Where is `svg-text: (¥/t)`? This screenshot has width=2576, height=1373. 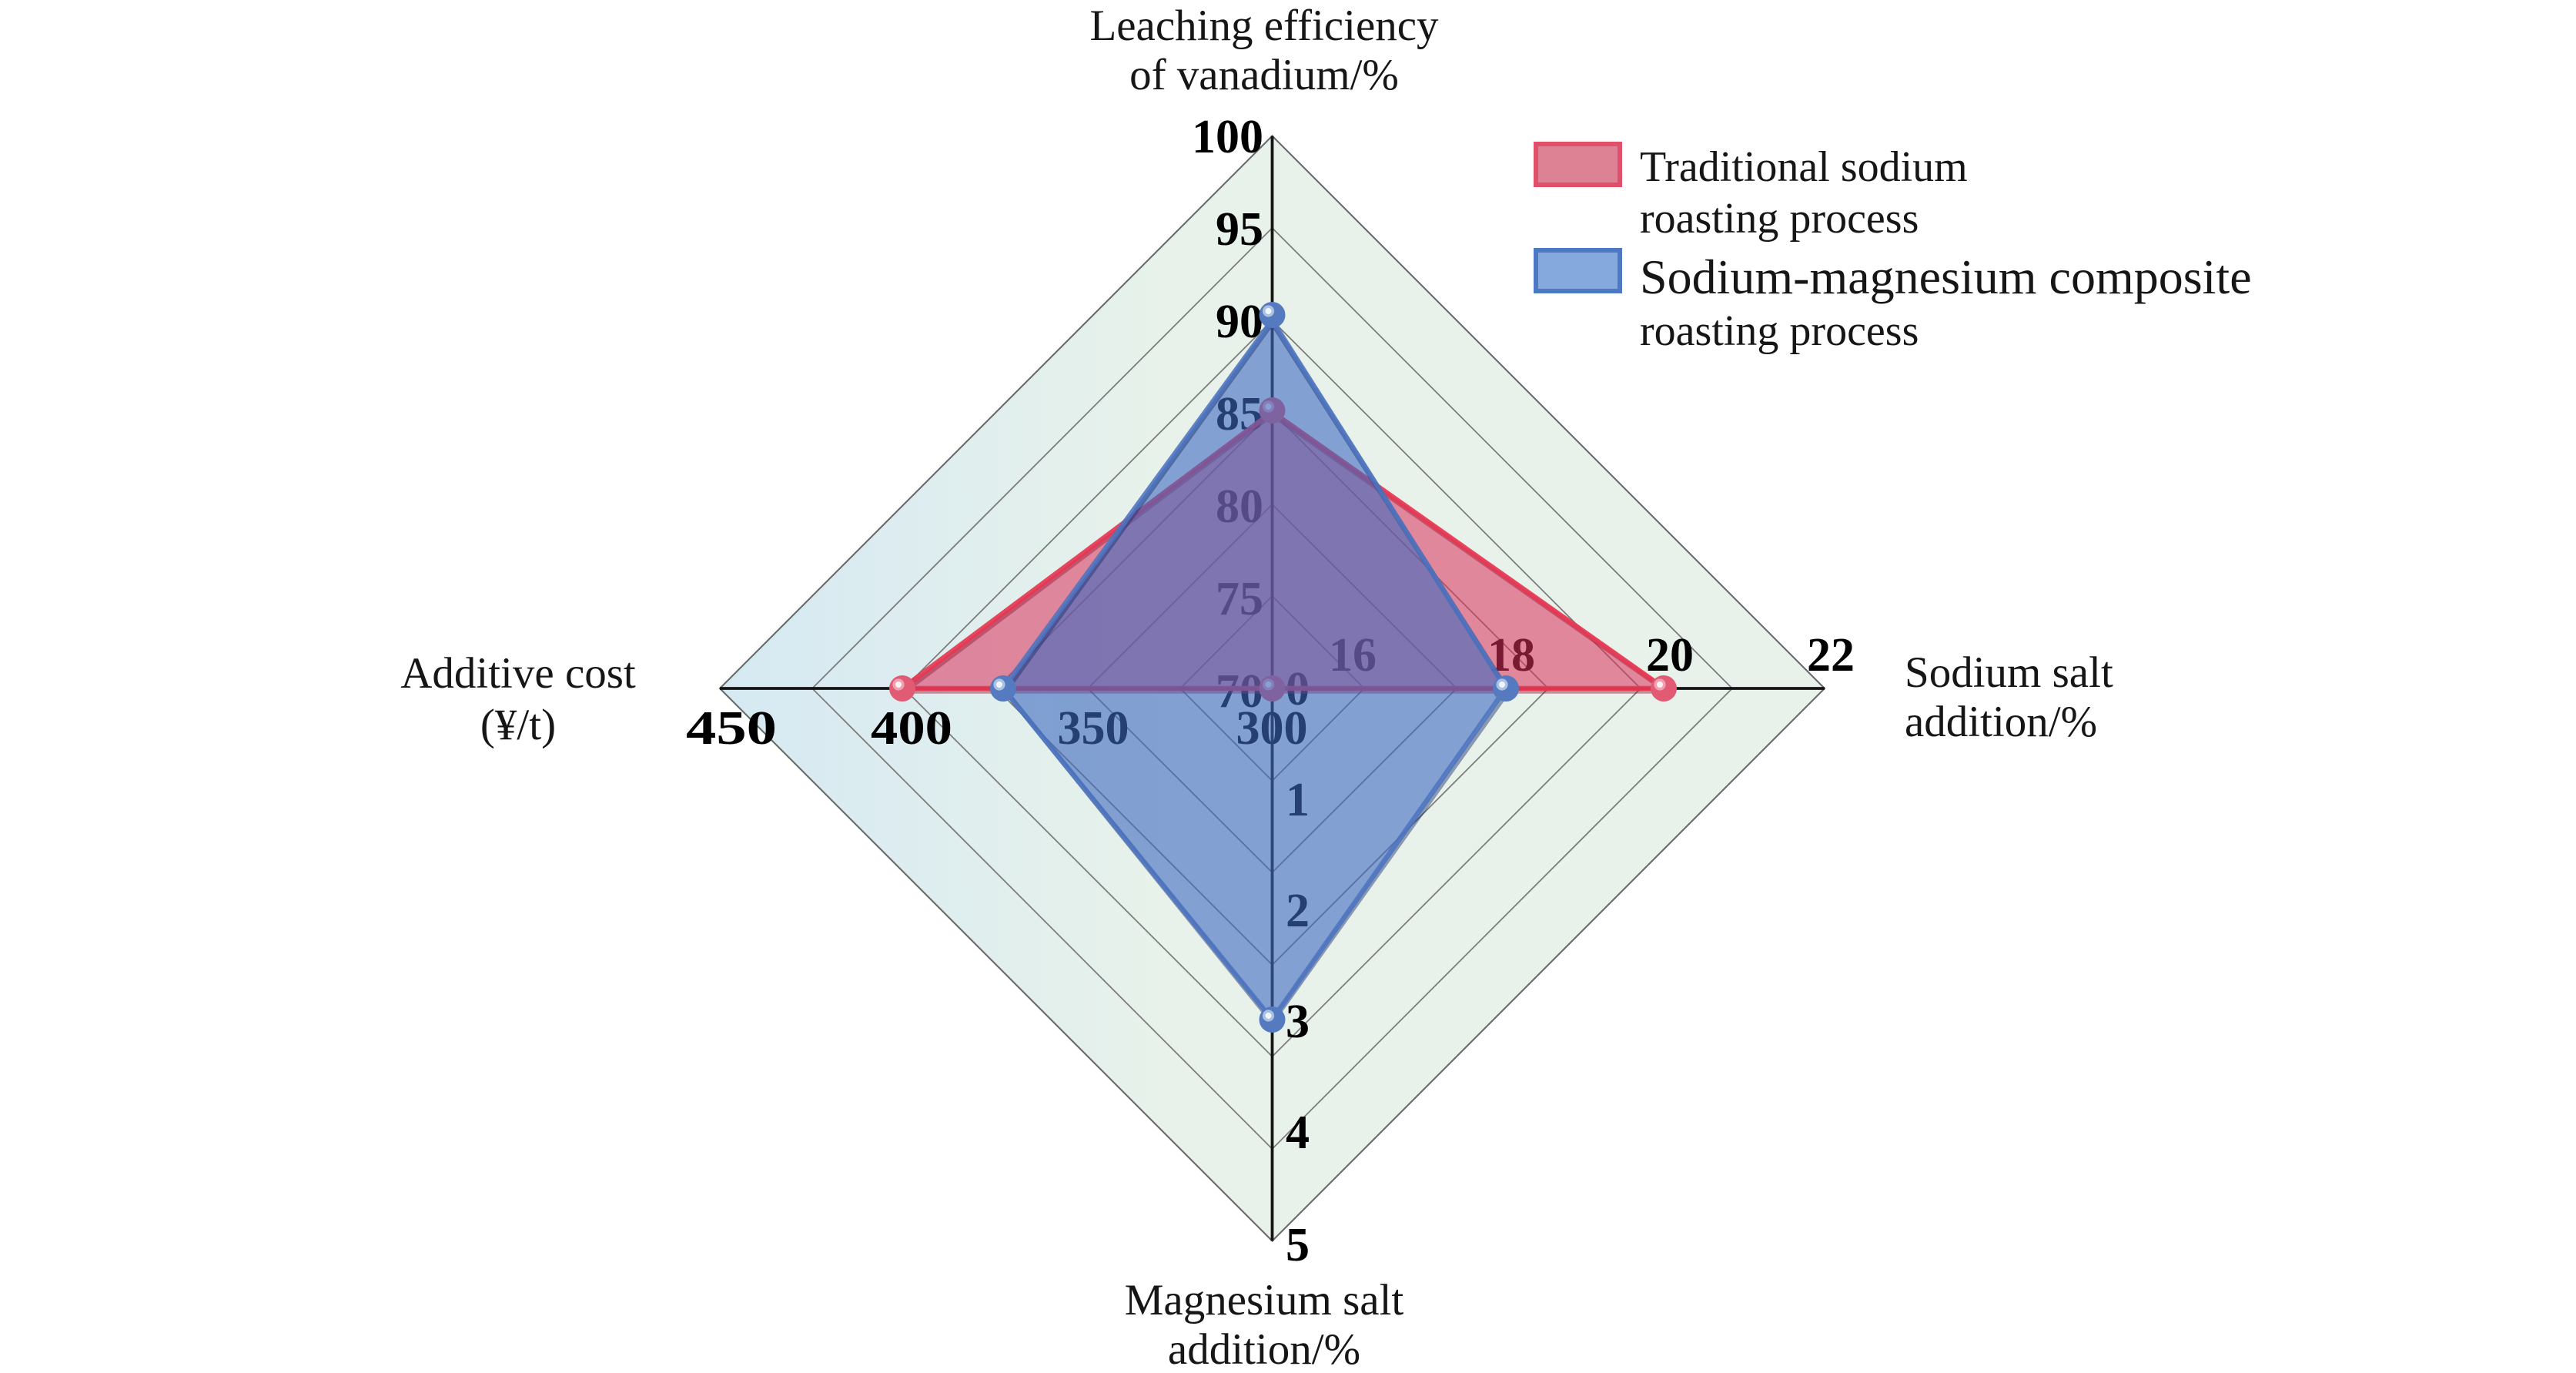
svg-text: (¥/t) is located at coordinates (518, 725).